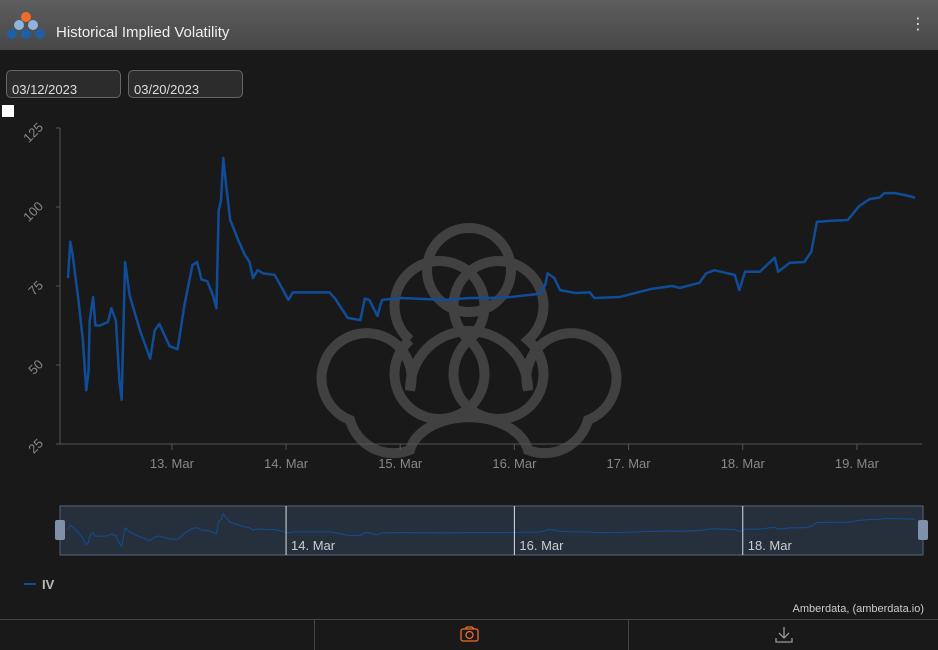  I want to click on x-tick-label: 16. Mar, so click(514, 463).